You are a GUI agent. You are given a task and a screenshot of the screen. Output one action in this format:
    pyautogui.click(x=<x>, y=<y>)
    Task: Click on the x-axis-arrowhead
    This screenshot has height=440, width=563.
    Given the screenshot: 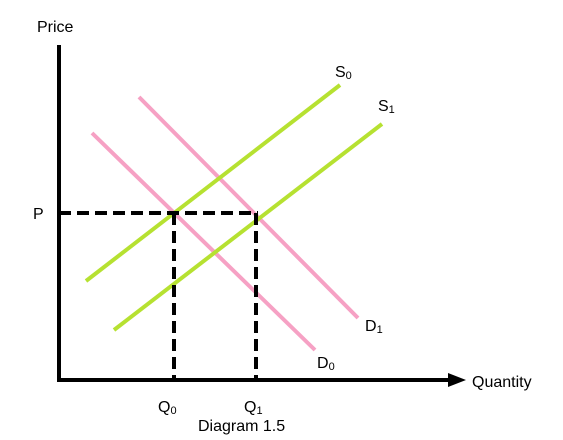 What is the action you would take?
    pyautogui.click(x=457, y=380)
    